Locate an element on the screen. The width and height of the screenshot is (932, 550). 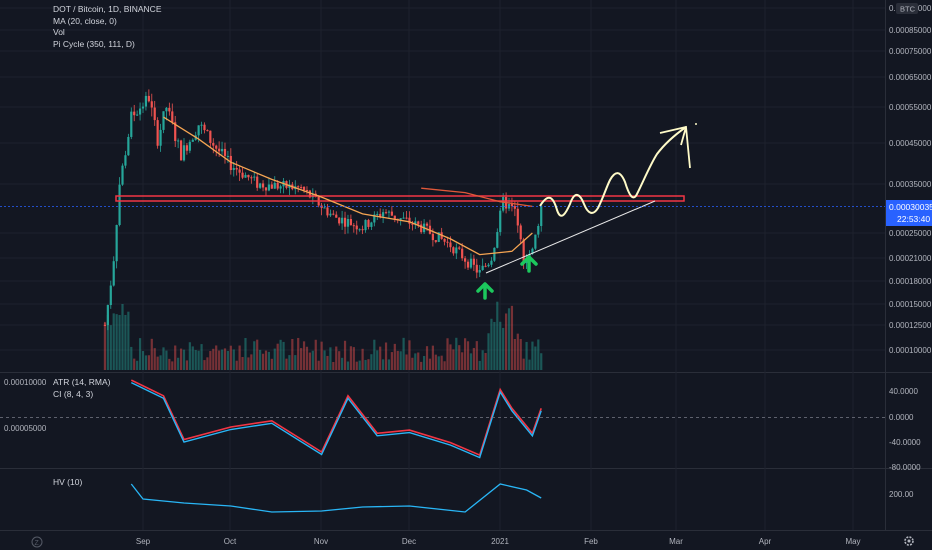
symbol-title: DOT / Bitcoin, 1D, BINANCE is located at coordinates (107, 9).